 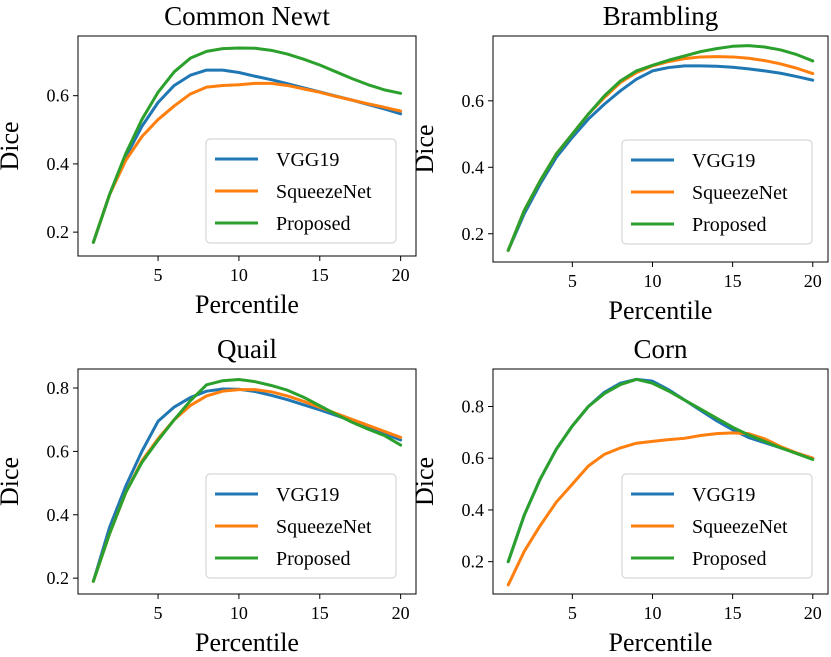 What do you see at coordinates (661, 349) in the screenshot?
I see `chart-title: Corn` at bounding box center [661, 349].